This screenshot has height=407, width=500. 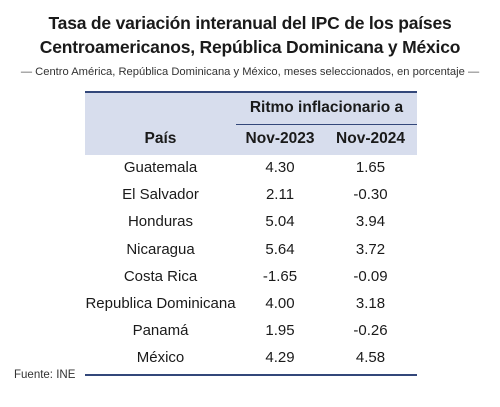 What do you see at coordinates (45, 375) in the screenshot?
I see `source-note: Fuente: INE` at bounding box center [45, 375].